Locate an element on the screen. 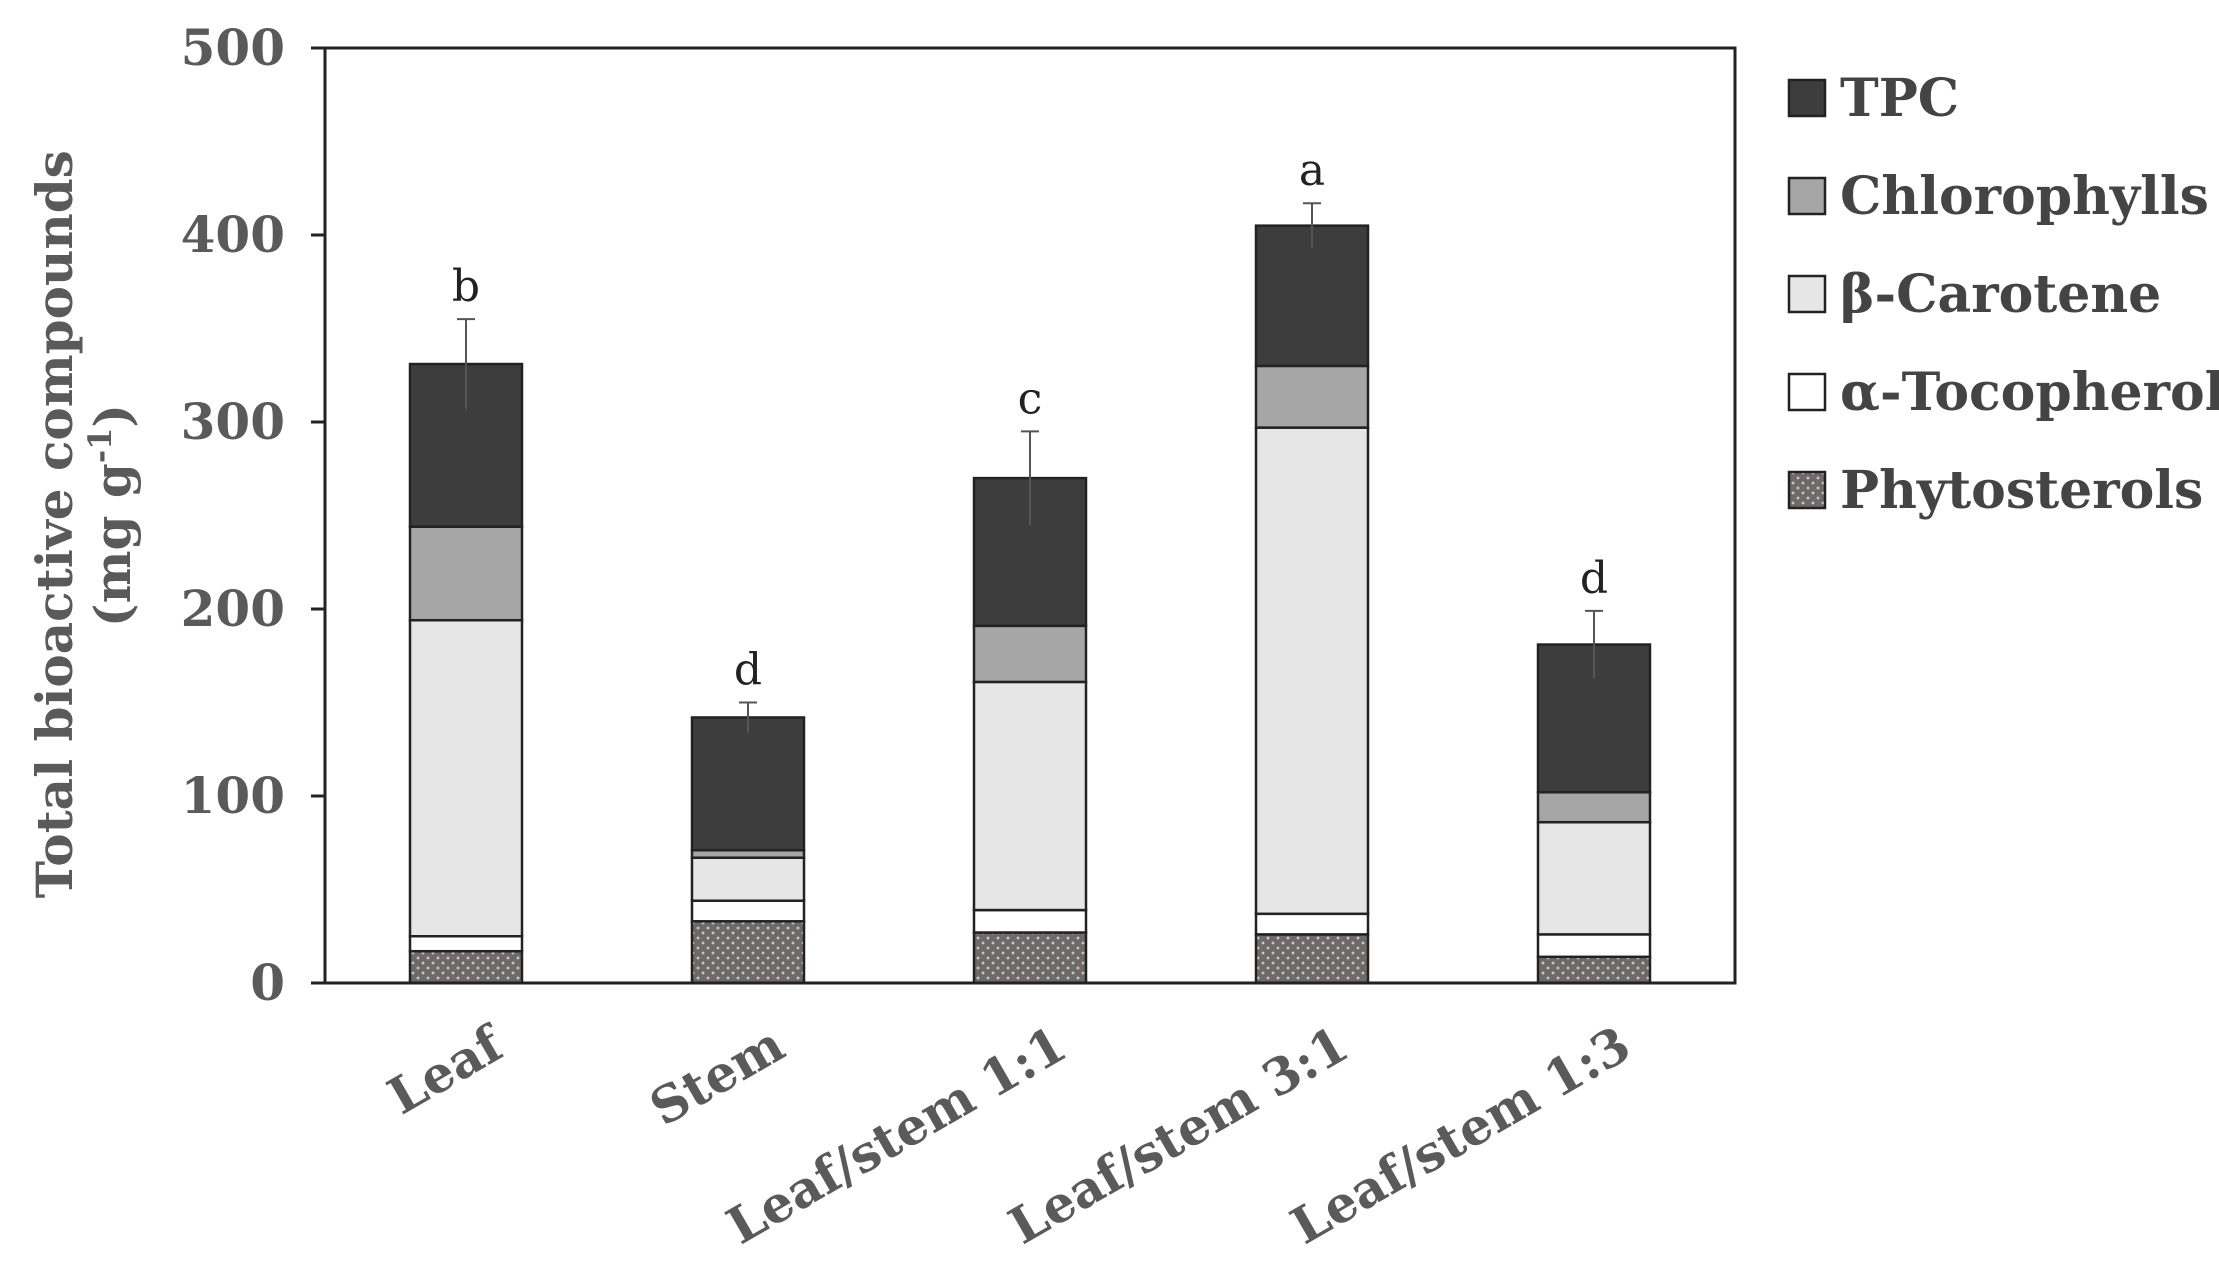  significance-letter-4: d is located at coordinates (1594, 578).